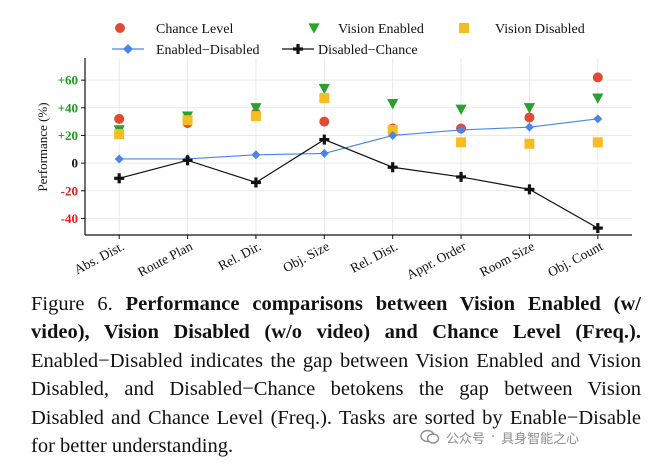 Image resolution: width=659 pixels, height=465 pixels. Describe the element at coordinates (358, 139) in the screenshot. I see `series-line-enabled-disabled` at that location.